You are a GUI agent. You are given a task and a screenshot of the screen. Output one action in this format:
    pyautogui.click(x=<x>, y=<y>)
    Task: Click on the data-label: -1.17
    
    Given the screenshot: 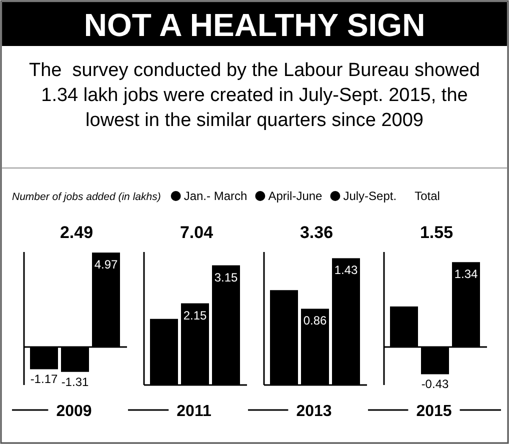 What is the action you would take?
    pyautogui.click(x=44, y=379)
    